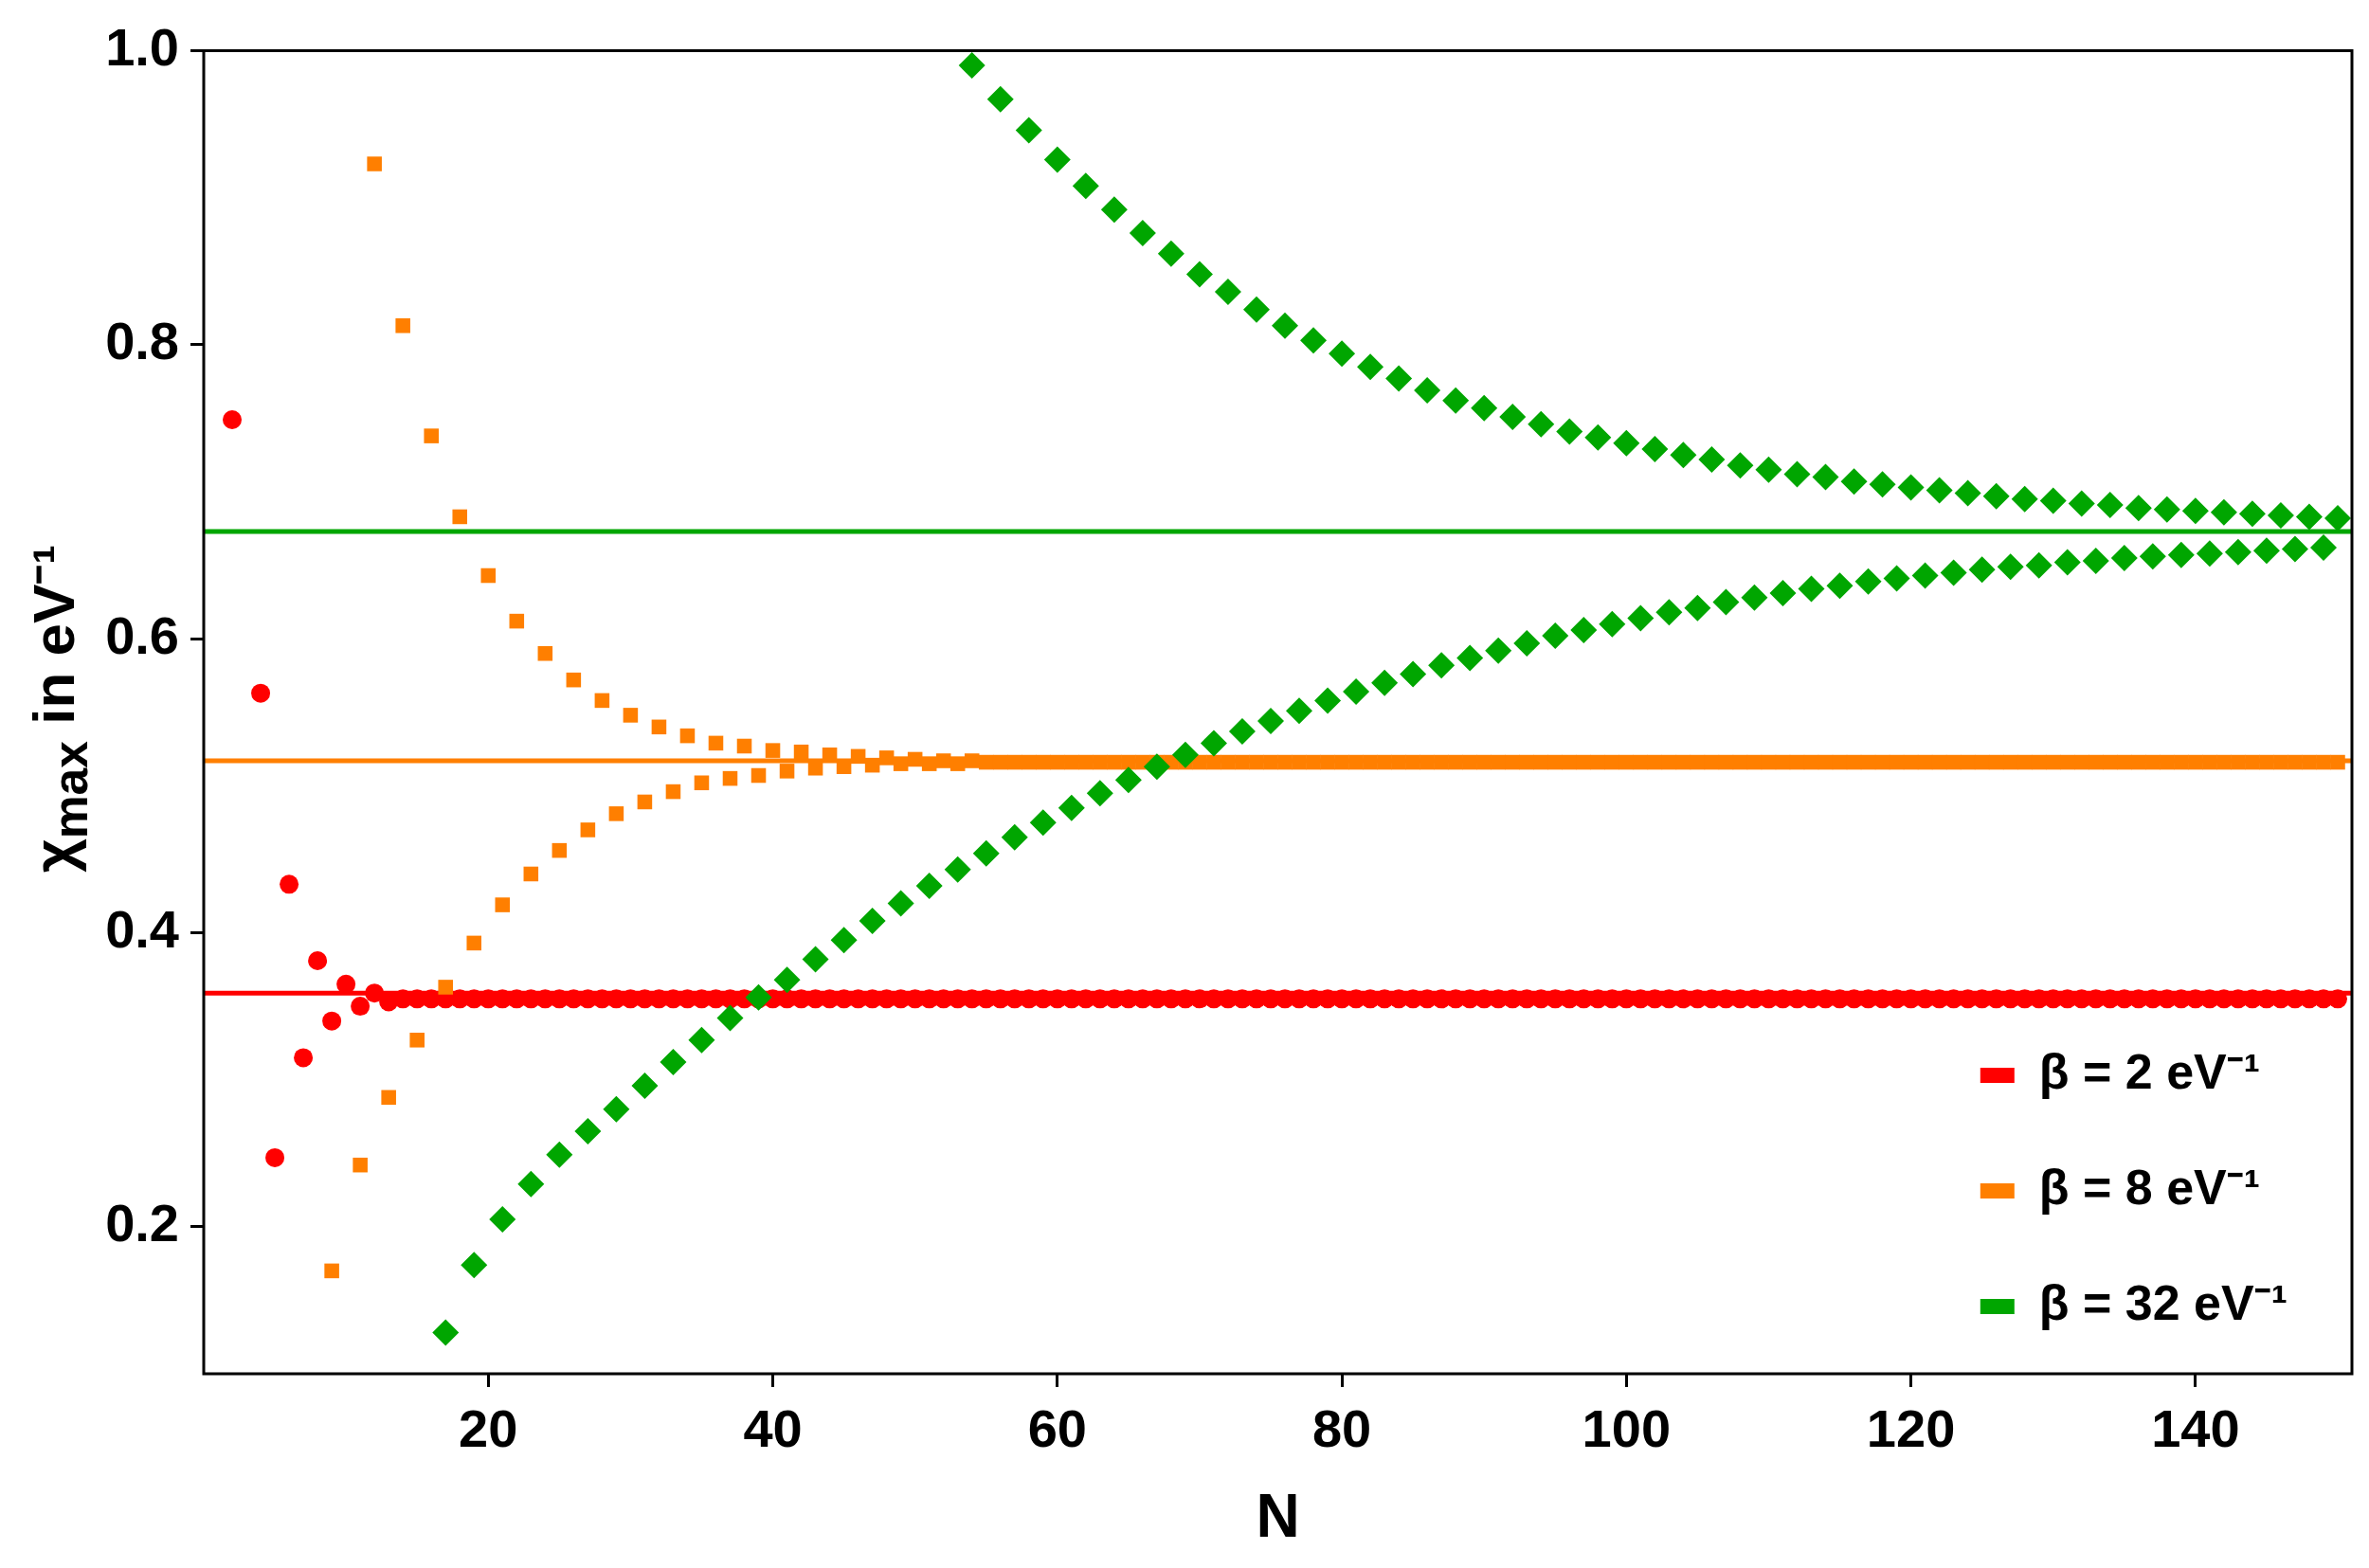 The image size is (2369, 1568). I want to click on x-tick-label: 20, so click(489, 1428).